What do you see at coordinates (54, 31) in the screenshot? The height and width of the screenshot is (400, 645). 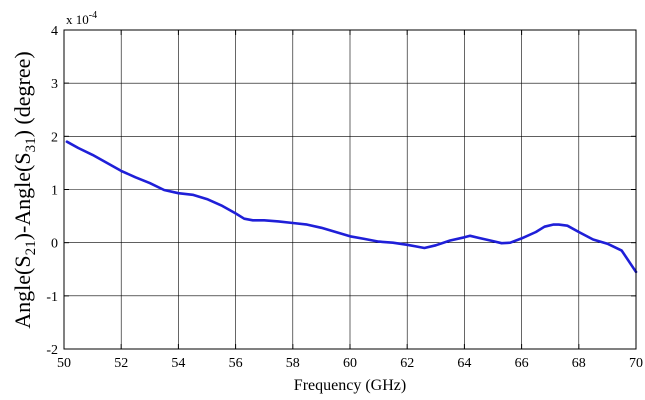 I see `y-tick-label: 4` at bounding box center [54, 31].